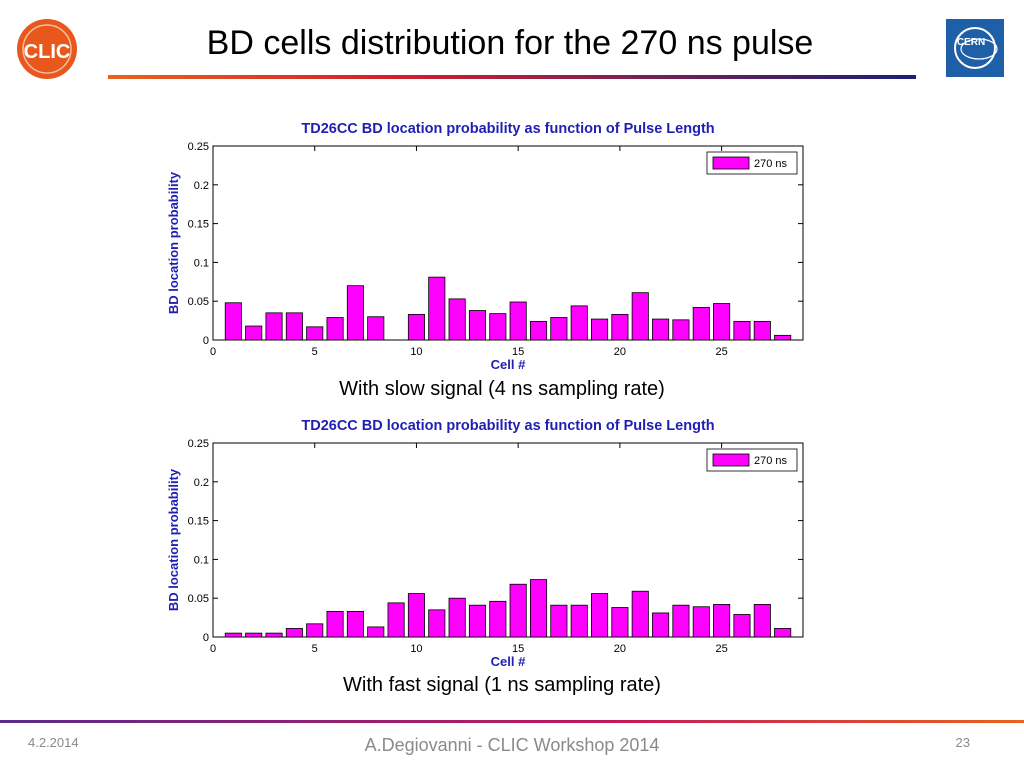  I want to click on clic-logo-text: CLIC, so click(47, 52).